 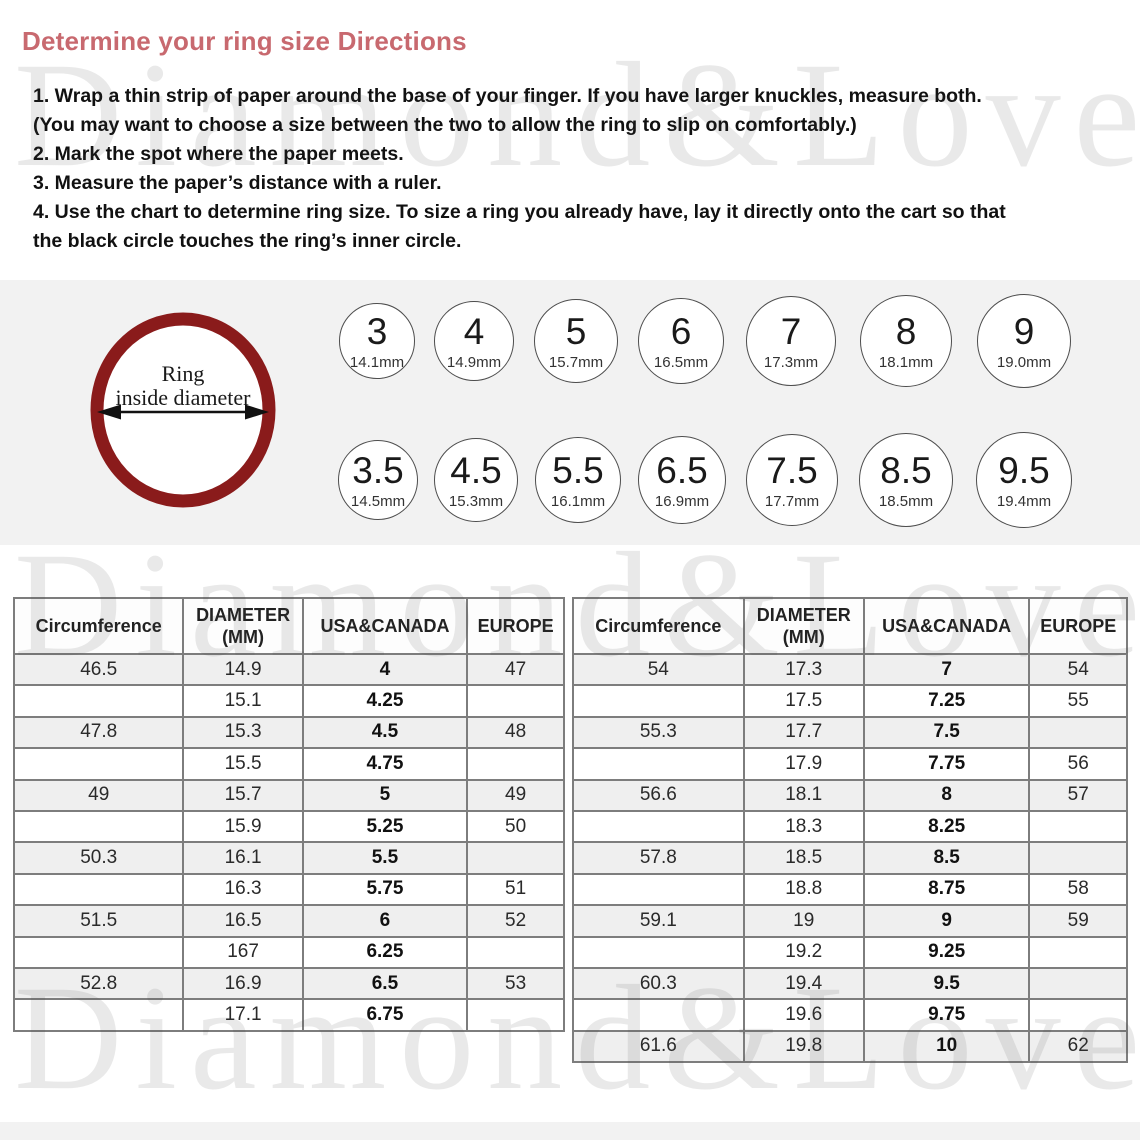 What do you see at coordinates (243, 1015) in the screenshot?
I see `table-cell: 17.1` at bounding box center [243, 1015].